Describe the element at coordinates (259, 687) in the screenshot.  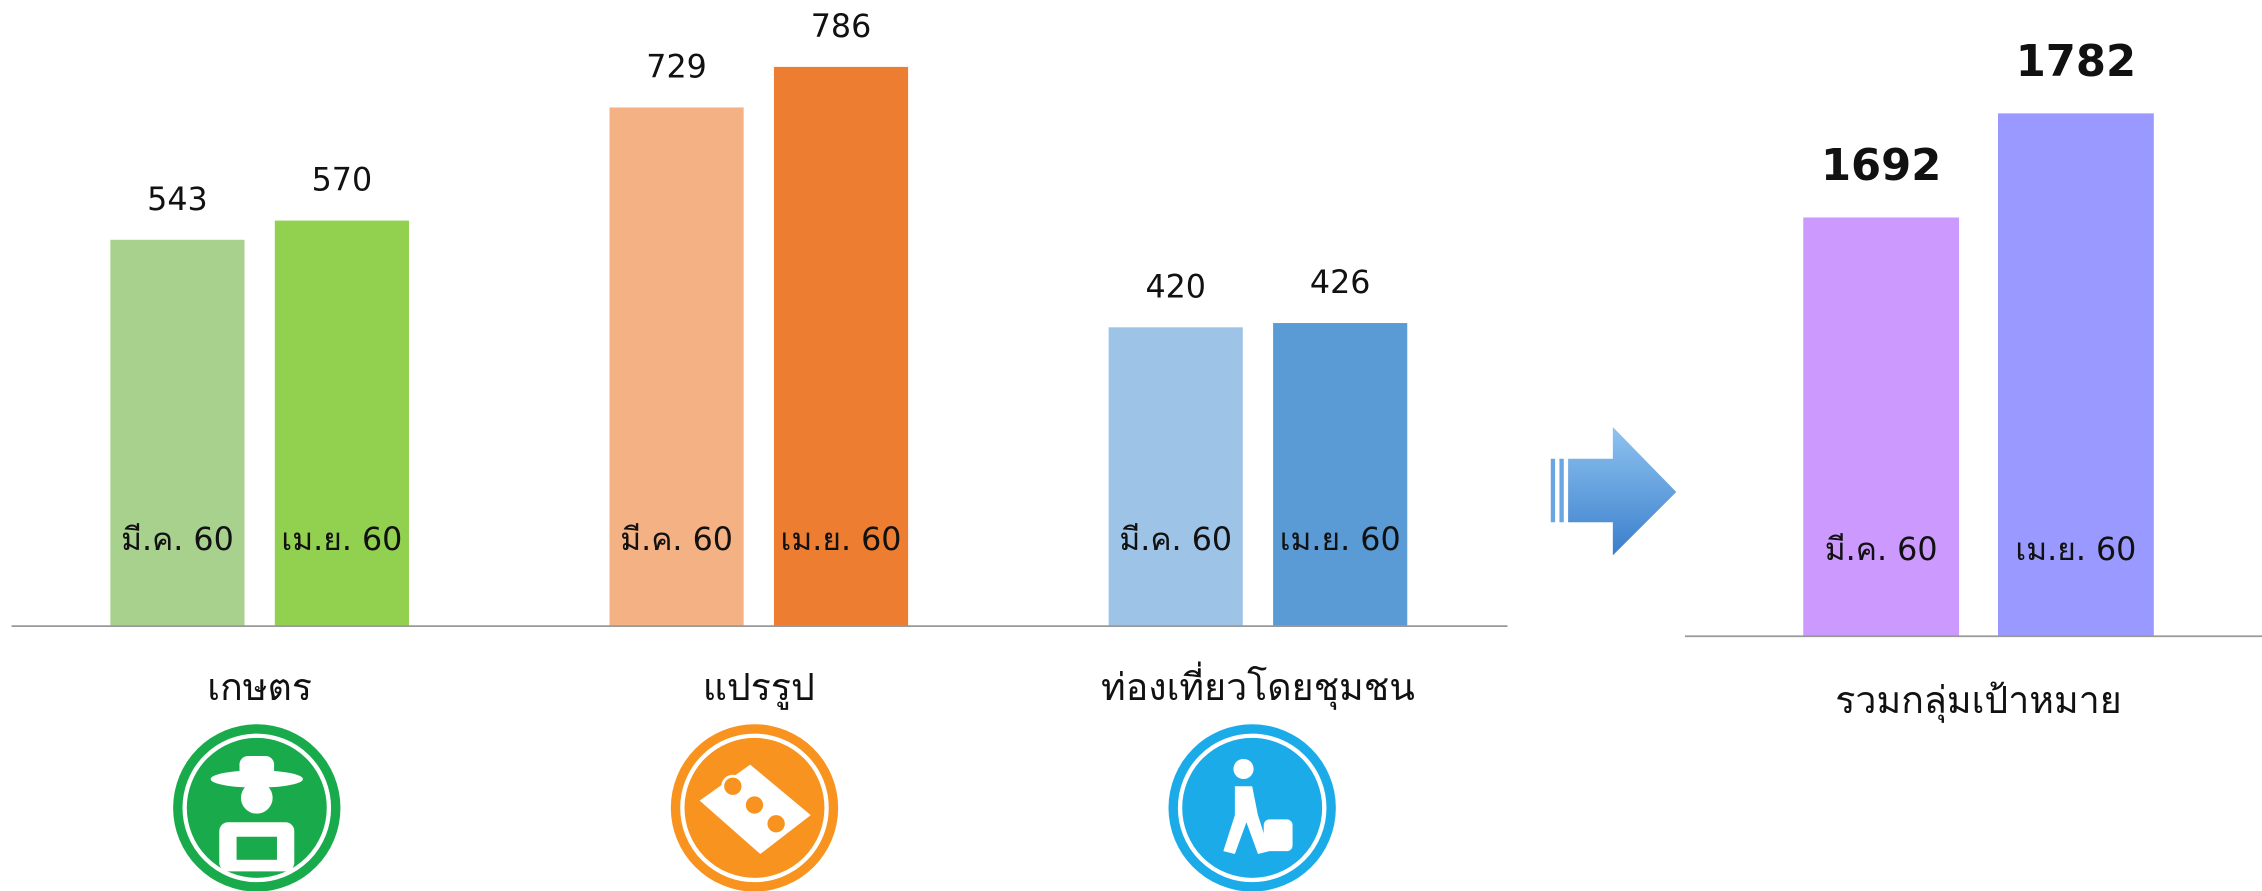
I see `category-label: เกษตร` at that location.